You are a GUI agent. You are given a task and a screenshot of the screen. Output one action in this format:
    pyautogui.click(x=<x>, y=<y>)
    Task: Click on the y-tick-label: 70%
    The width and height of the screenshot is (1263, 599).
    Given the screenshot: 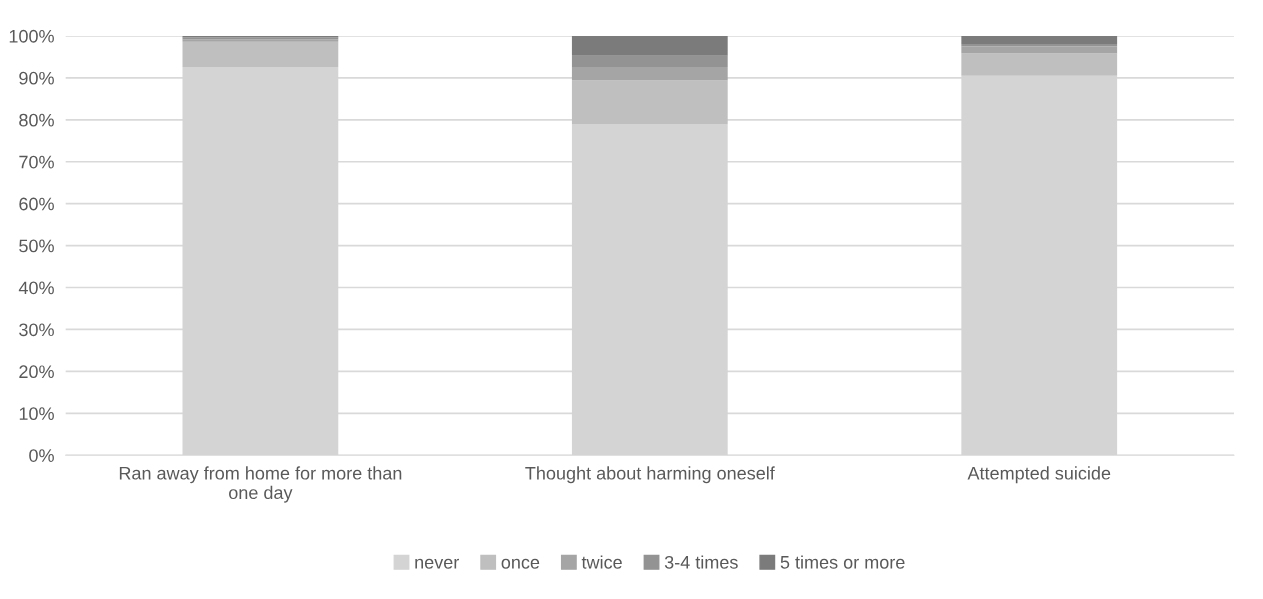 What is the action you would take?
    pyautogui.click(x=36, y=162)
    